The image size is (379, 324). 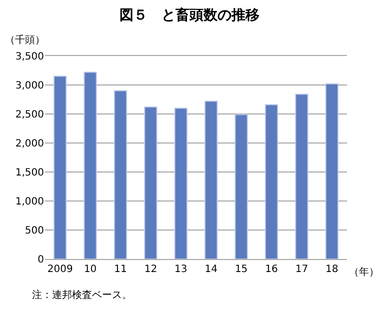 I want to click on x-tick-label: 16, so click(x=271, y=269).